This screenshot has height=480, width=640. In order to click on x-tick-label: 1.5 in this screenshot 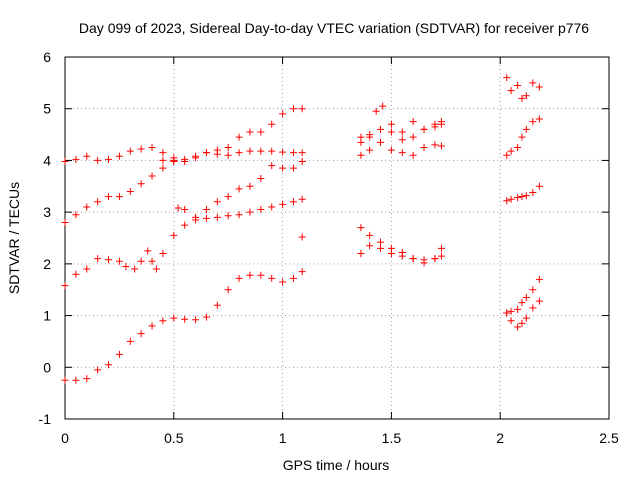, I will do `click(392, 438)`.